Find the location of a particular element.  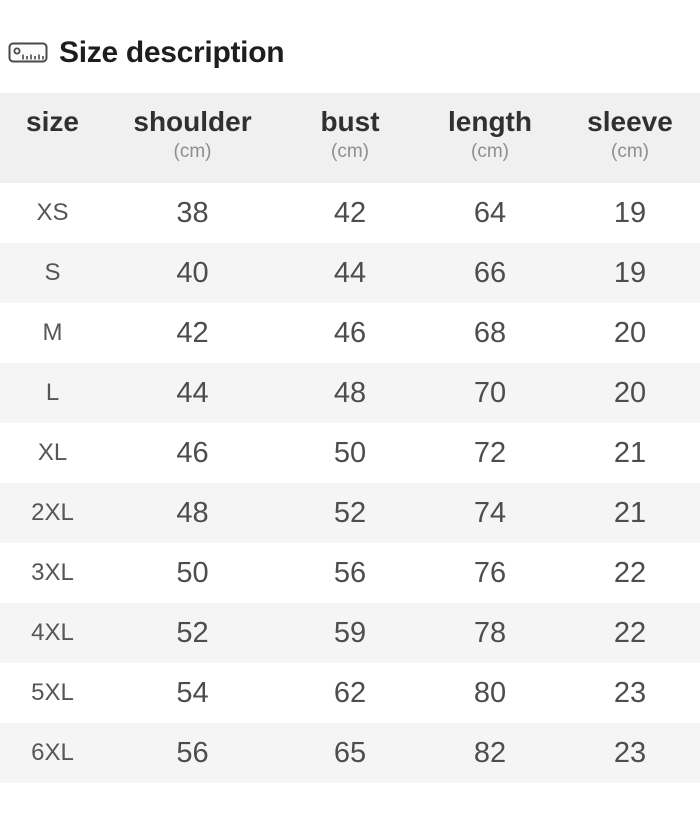

cell-bust: 65 is located at coordinates (350, 752).